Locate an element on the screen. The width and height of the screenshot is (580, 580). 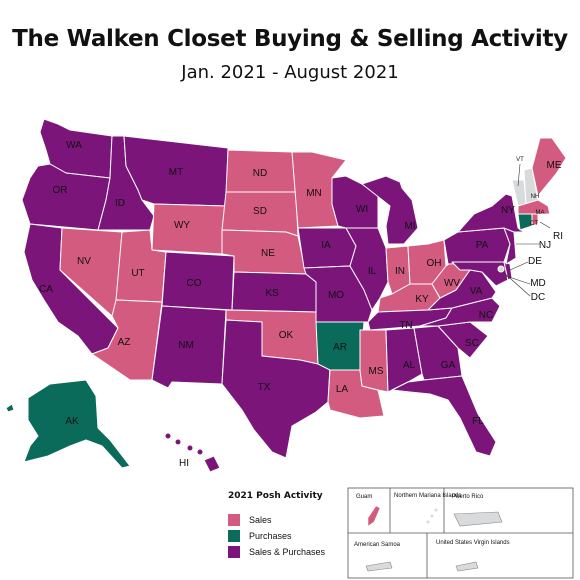
state-il is located at coordinates (367, 269).